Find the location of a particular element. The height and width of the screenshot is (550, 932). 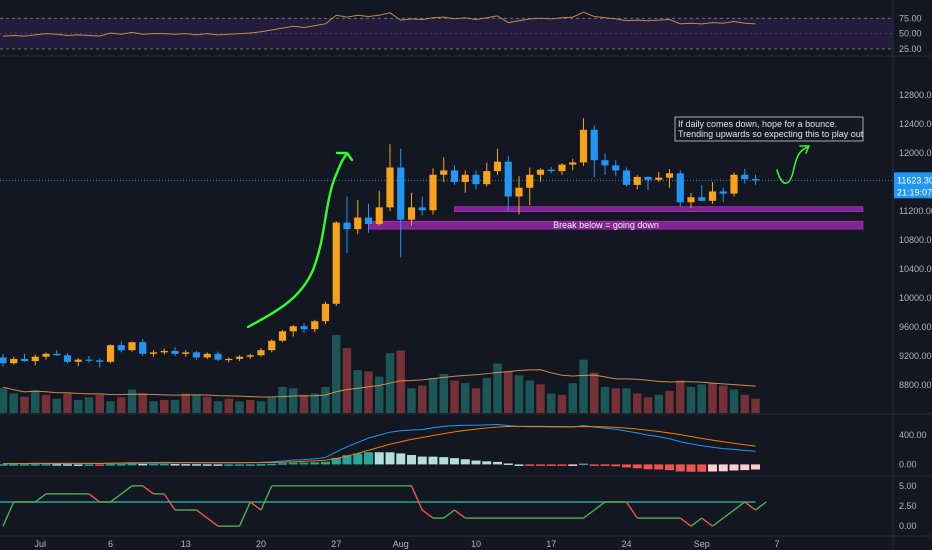

price-tick-label: 11200.00 is located at coordinates (915, 211).